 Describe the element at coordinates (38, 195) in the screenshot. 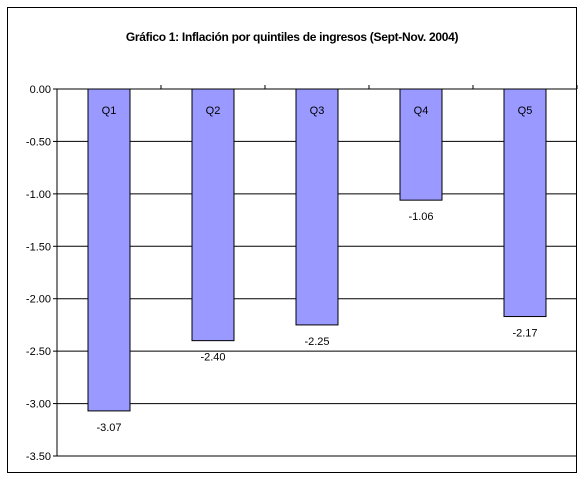

I see `y-tick-label: -1.00` at that location.